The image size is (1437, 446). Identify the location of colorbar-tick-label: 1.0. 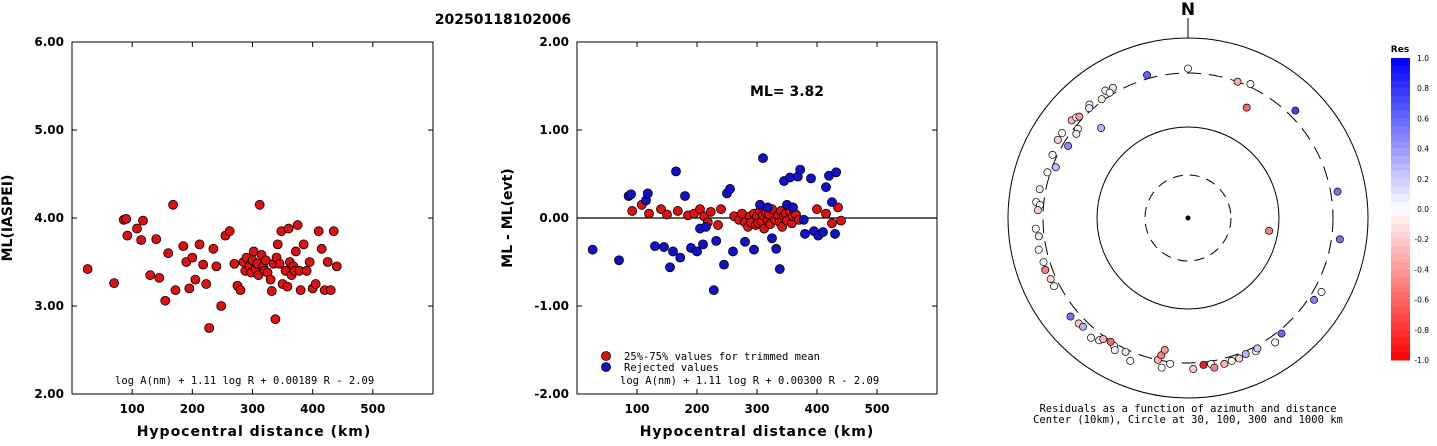
(1423, 58).